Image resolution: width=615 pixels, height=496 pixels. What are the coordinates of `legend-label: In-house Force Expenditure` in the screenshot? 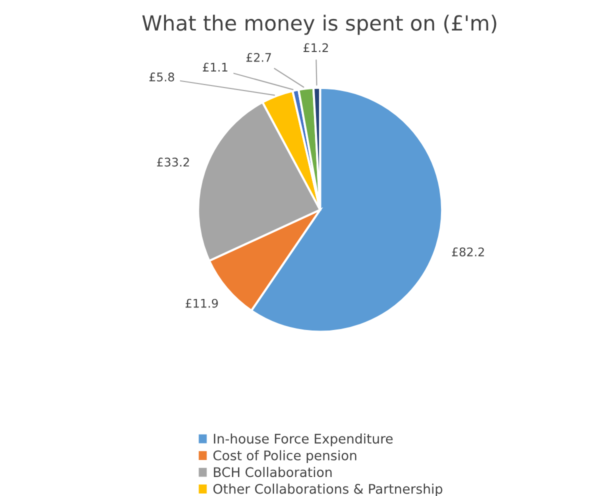 It's located at (303, 439).